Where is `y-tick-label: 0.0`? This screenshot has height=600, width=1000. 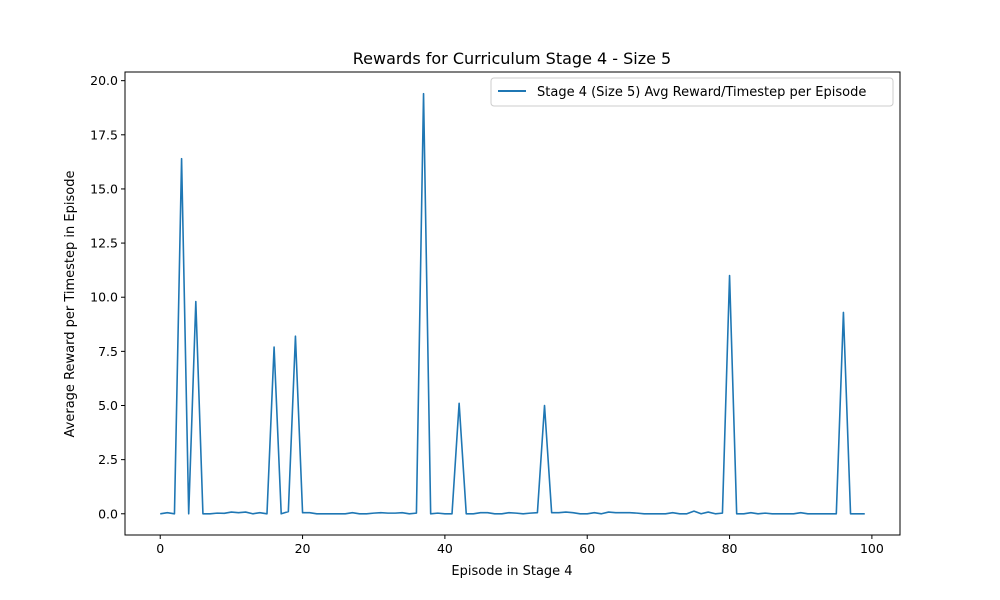
y-tick-label: 0.0 is located at coordinates (108, 513).